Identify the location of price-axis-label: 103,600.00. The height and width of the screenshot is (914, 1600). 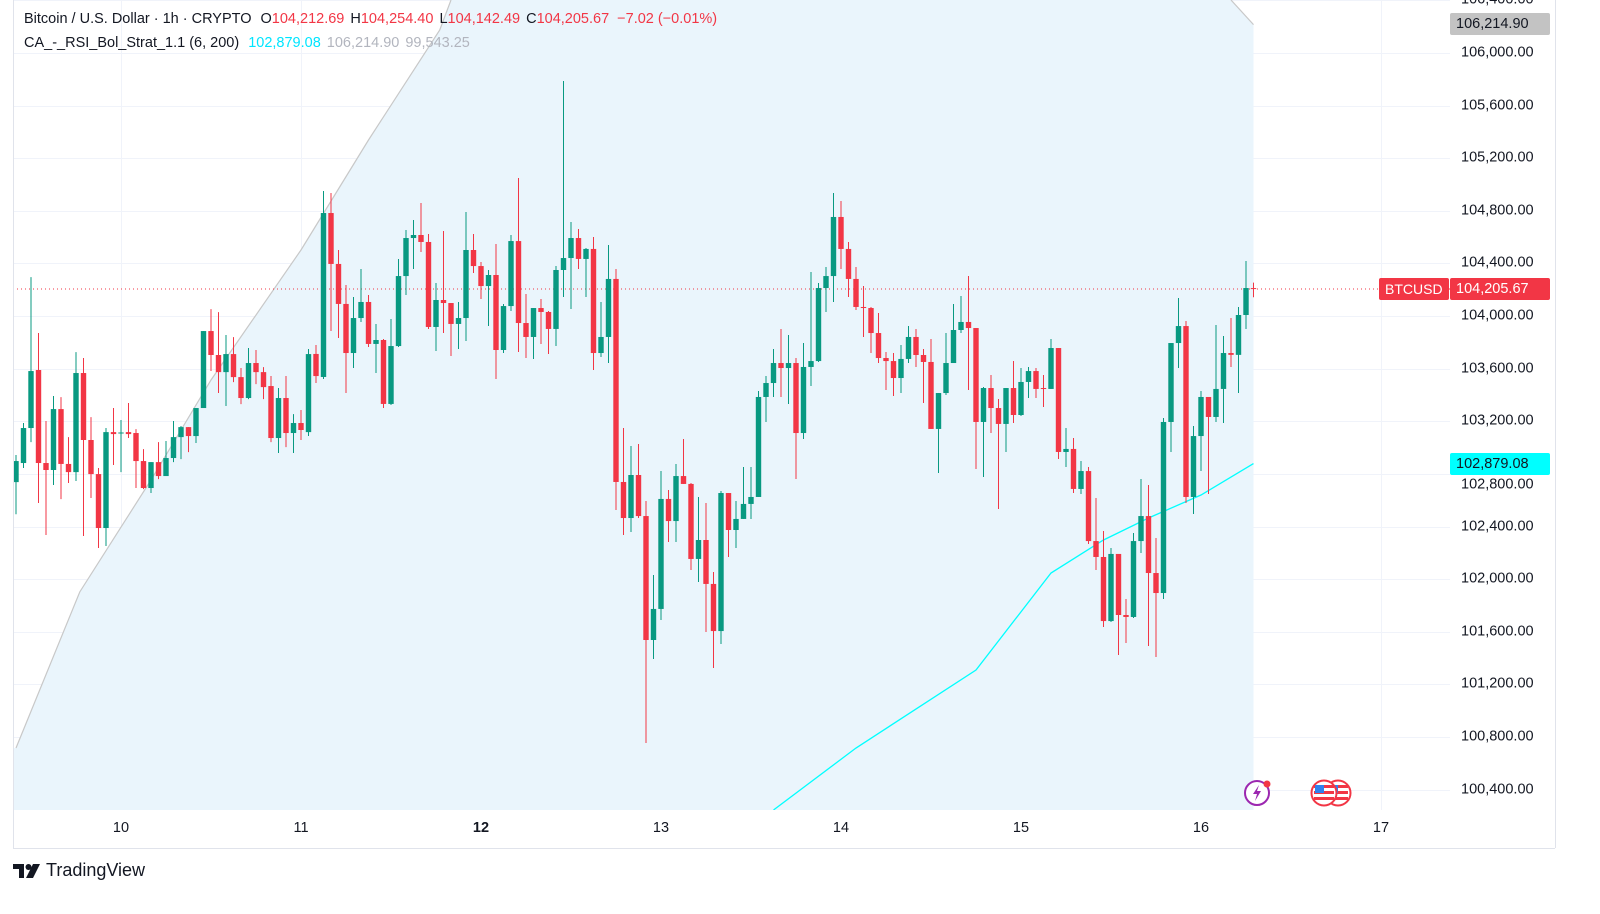
(1497, 368).